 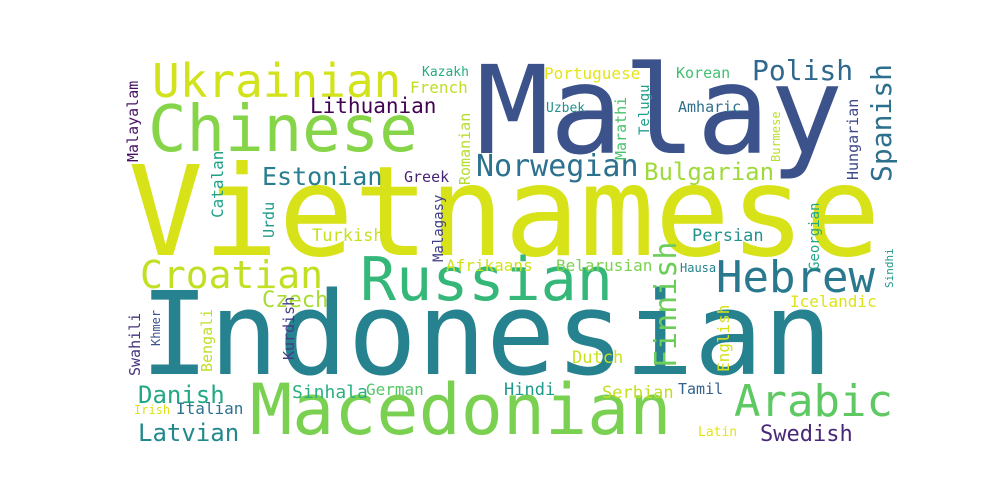 I want to click on word-khmer: Khmer, so click(x=156, y=327).